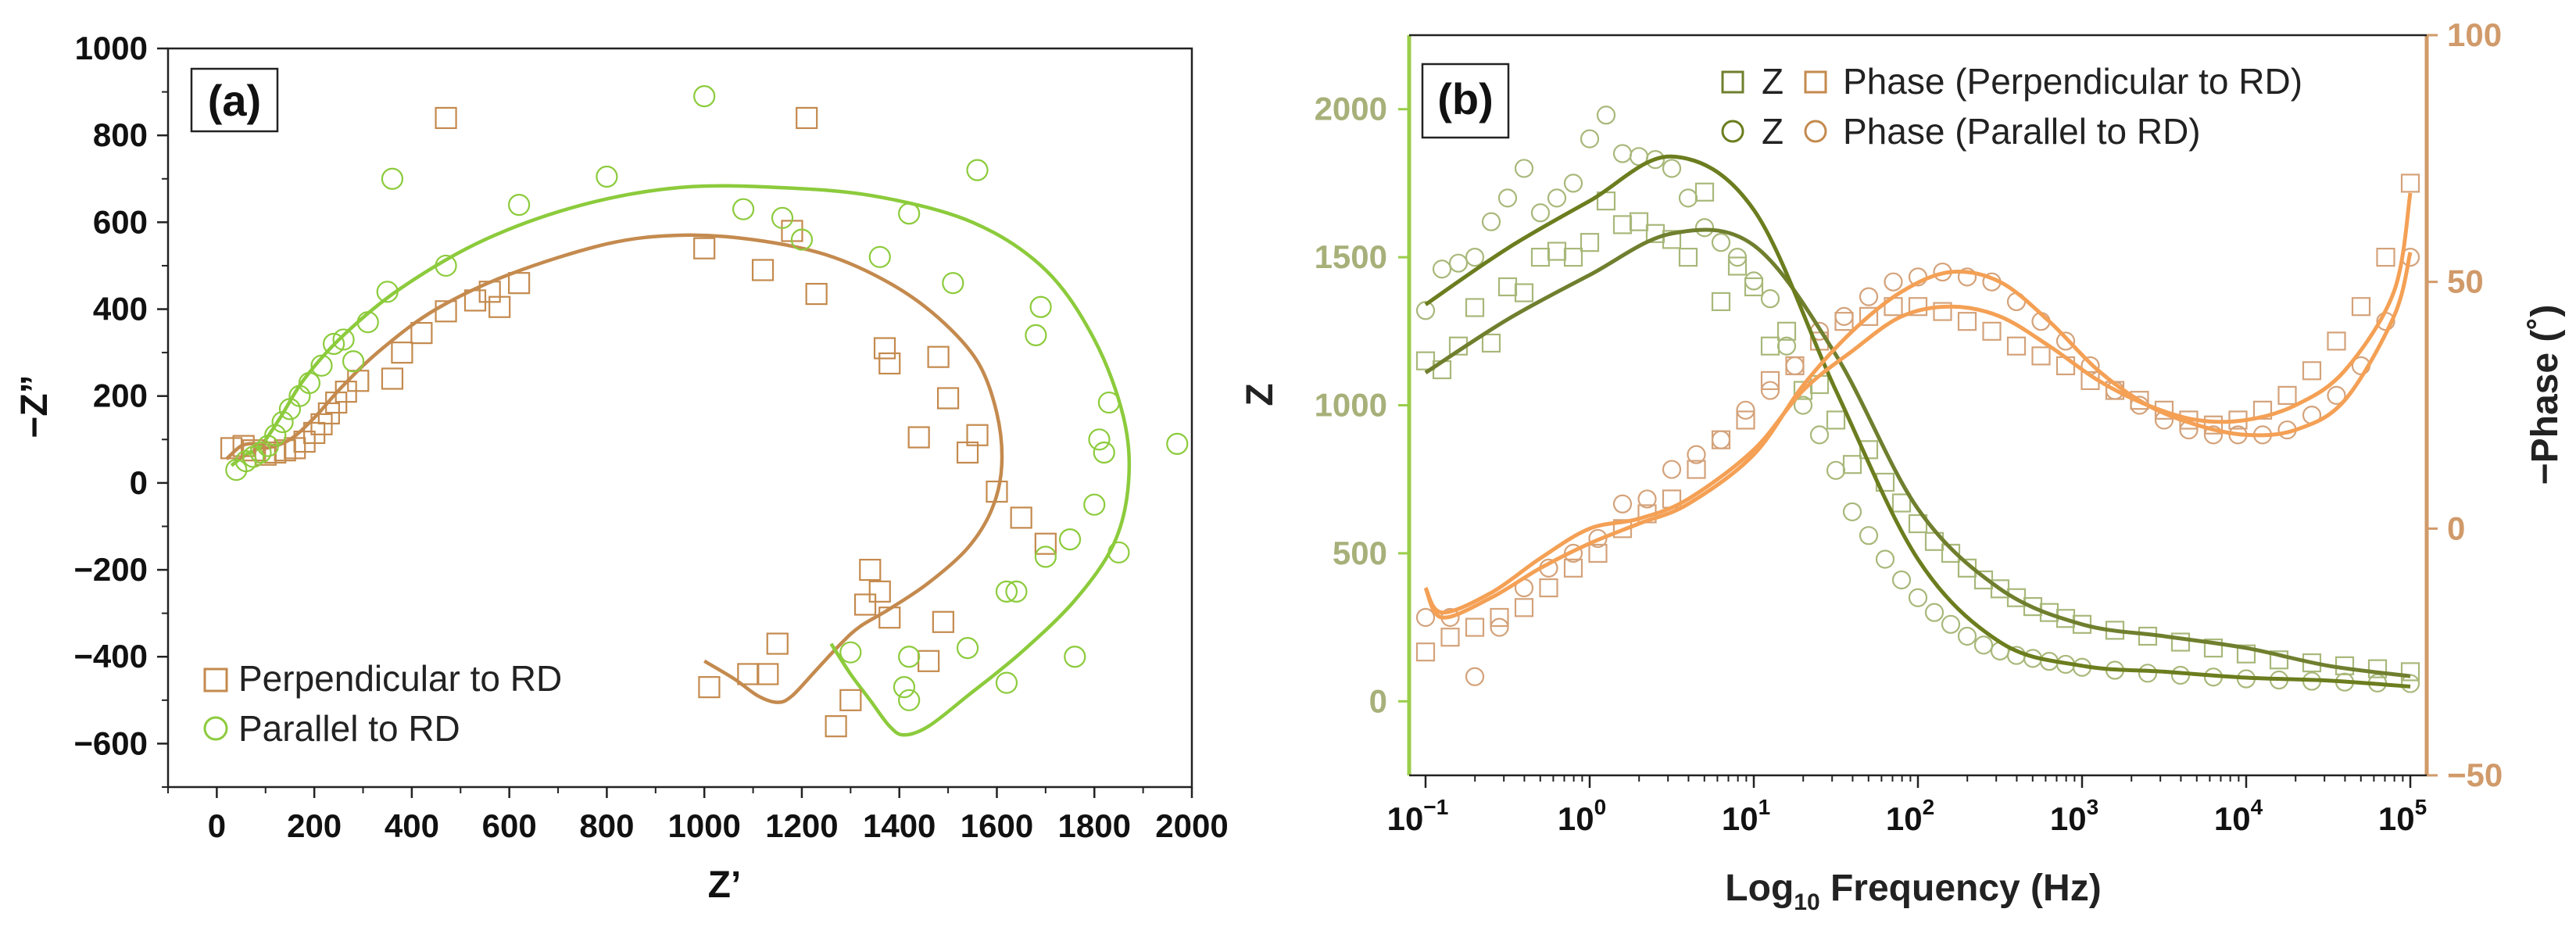 This screenshot has height=934, width=2576. Describe the element at coordinates (899, 825) in the screenshot. I see `x-tick-label: 1400` at that location.